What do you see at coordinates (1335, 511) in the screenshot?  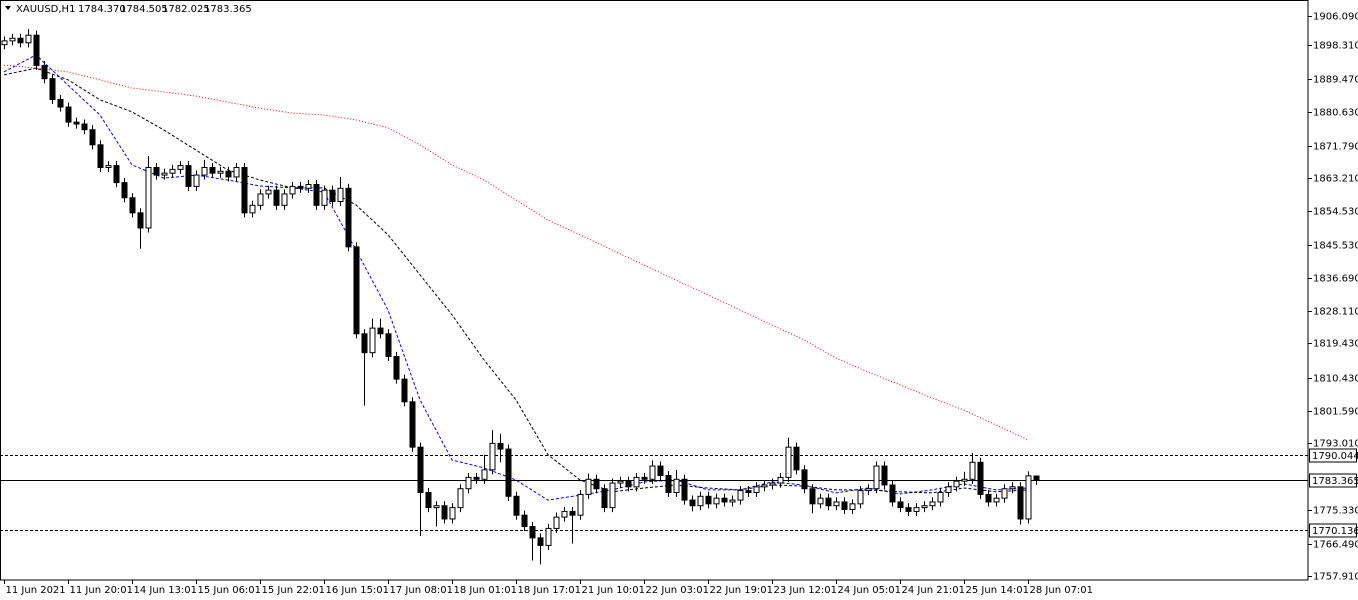 I see `y-tick-label: 1775.330` at bounding box center [1335, 511].